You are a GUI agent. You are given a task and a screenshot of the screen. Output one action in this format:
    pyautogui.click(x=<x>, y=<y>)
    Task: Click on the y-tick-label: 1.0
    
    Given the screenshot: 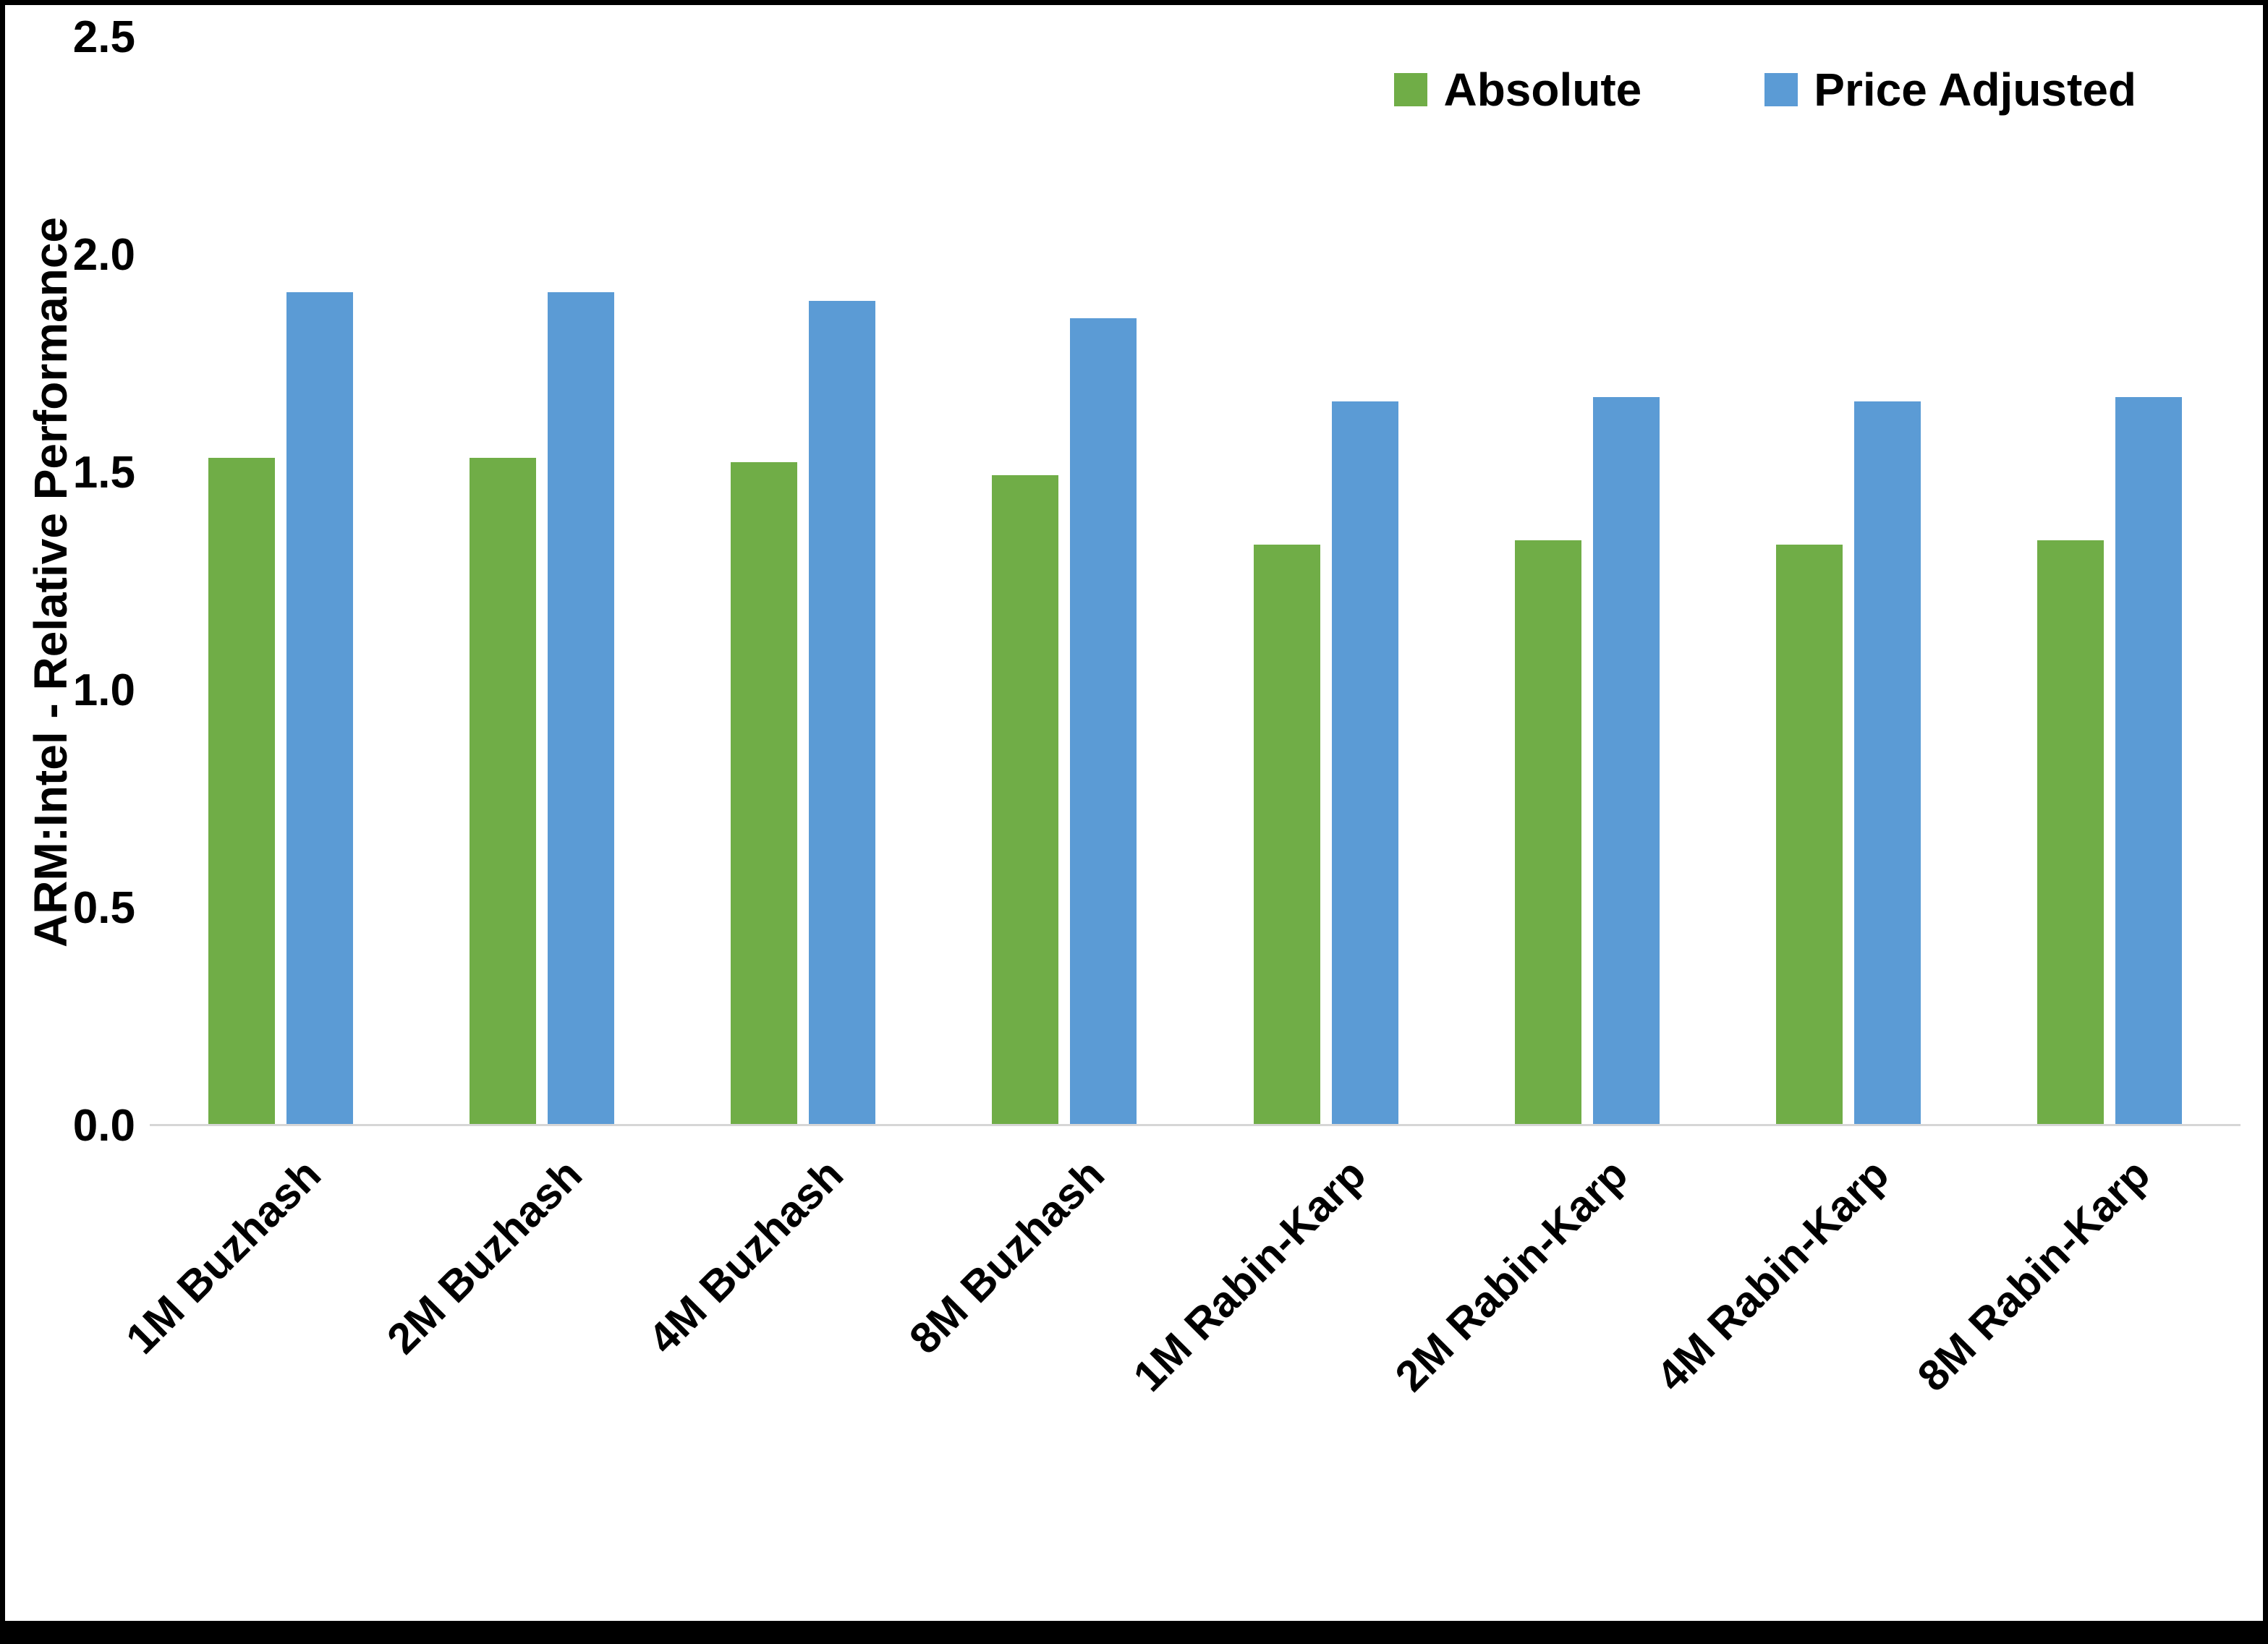 What is the action you would take?
    pyautogui.click(x=103, y=690)
    